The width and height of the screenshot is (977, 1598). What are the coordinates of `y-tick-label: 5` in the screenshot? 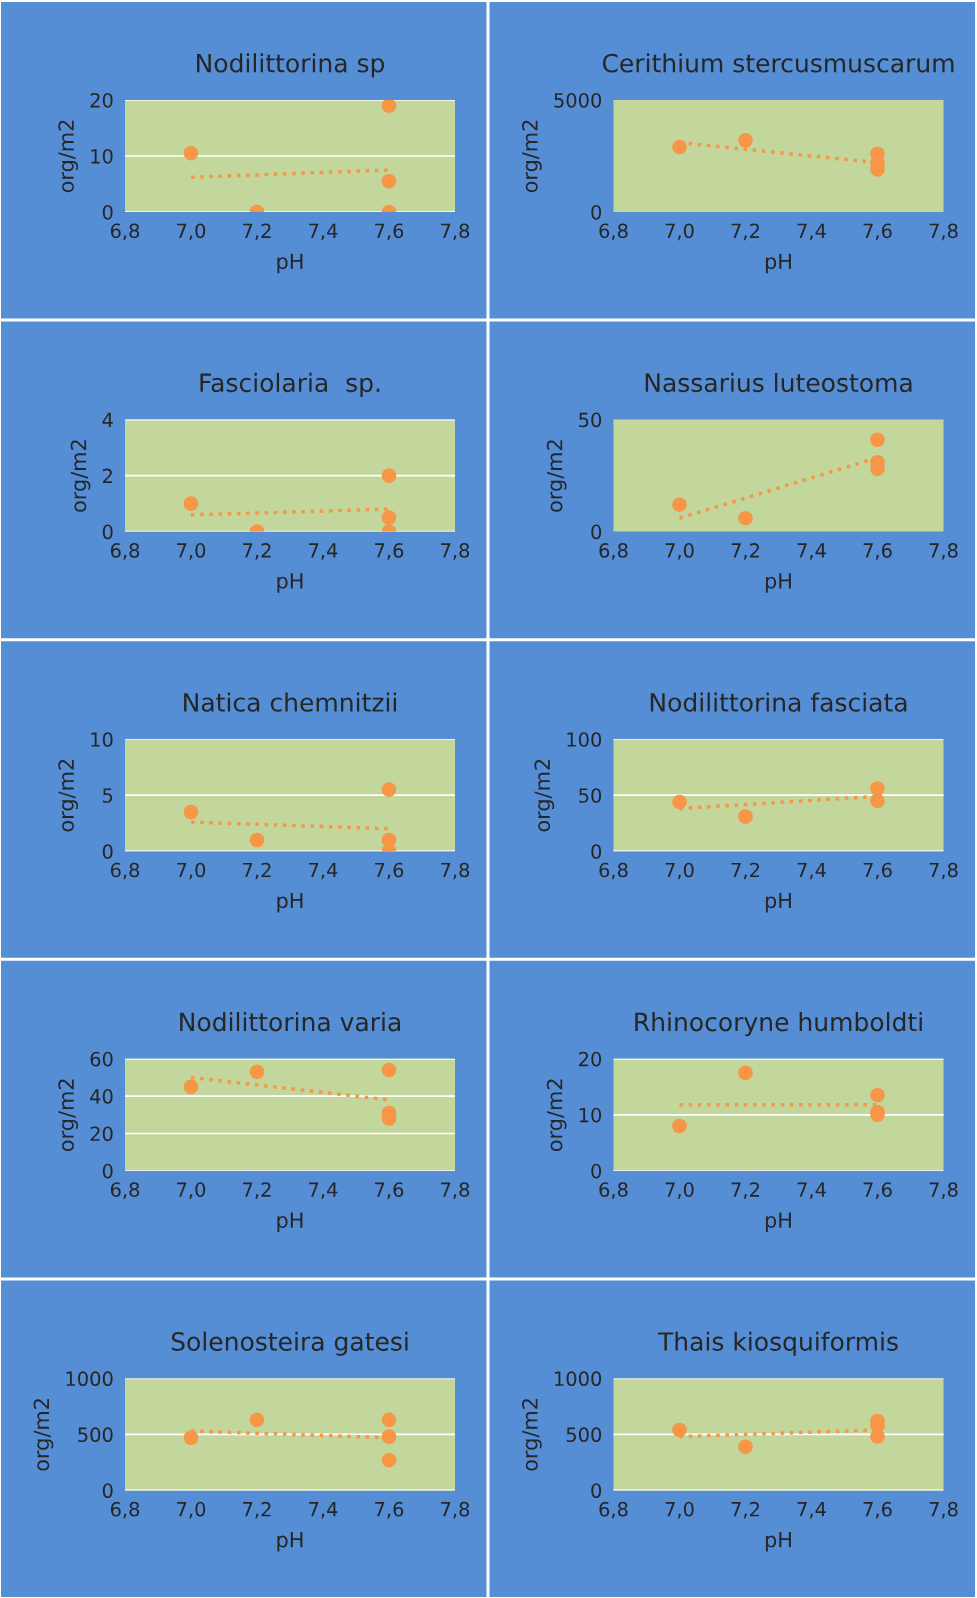 It's located at (108, 795).